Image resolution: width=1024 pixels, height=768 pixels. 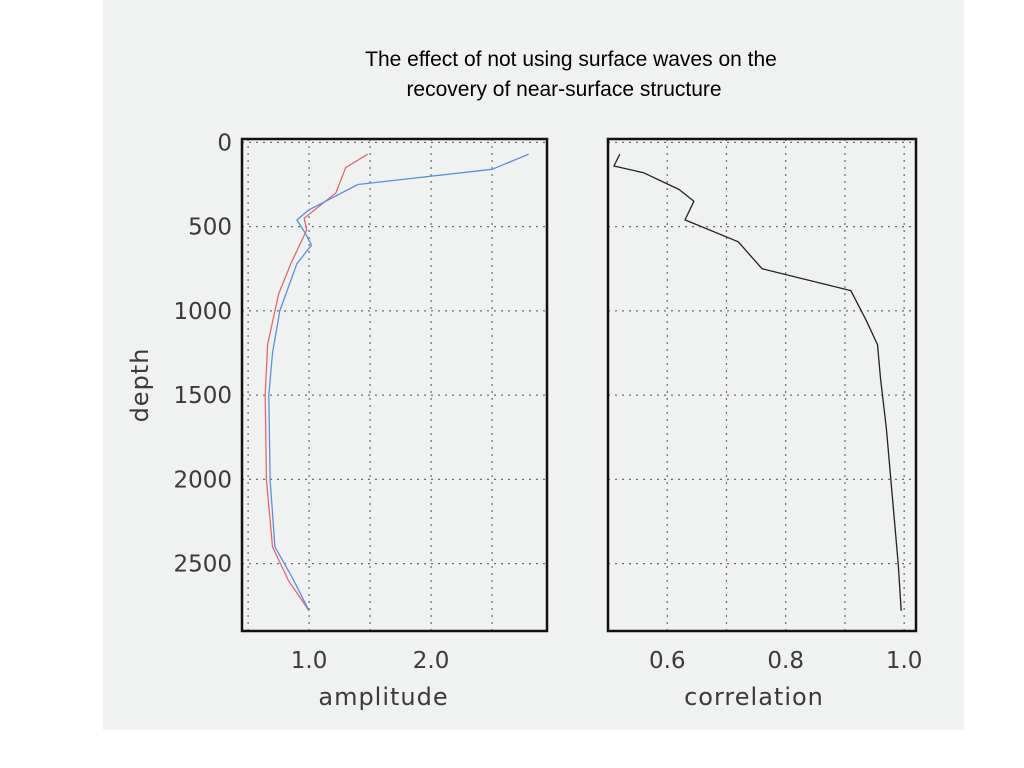 What do you see at coordinates (224, 143) in the screenshot?
I see `amplitude-y-tick-label: 0` at bounding box center [224, 143].